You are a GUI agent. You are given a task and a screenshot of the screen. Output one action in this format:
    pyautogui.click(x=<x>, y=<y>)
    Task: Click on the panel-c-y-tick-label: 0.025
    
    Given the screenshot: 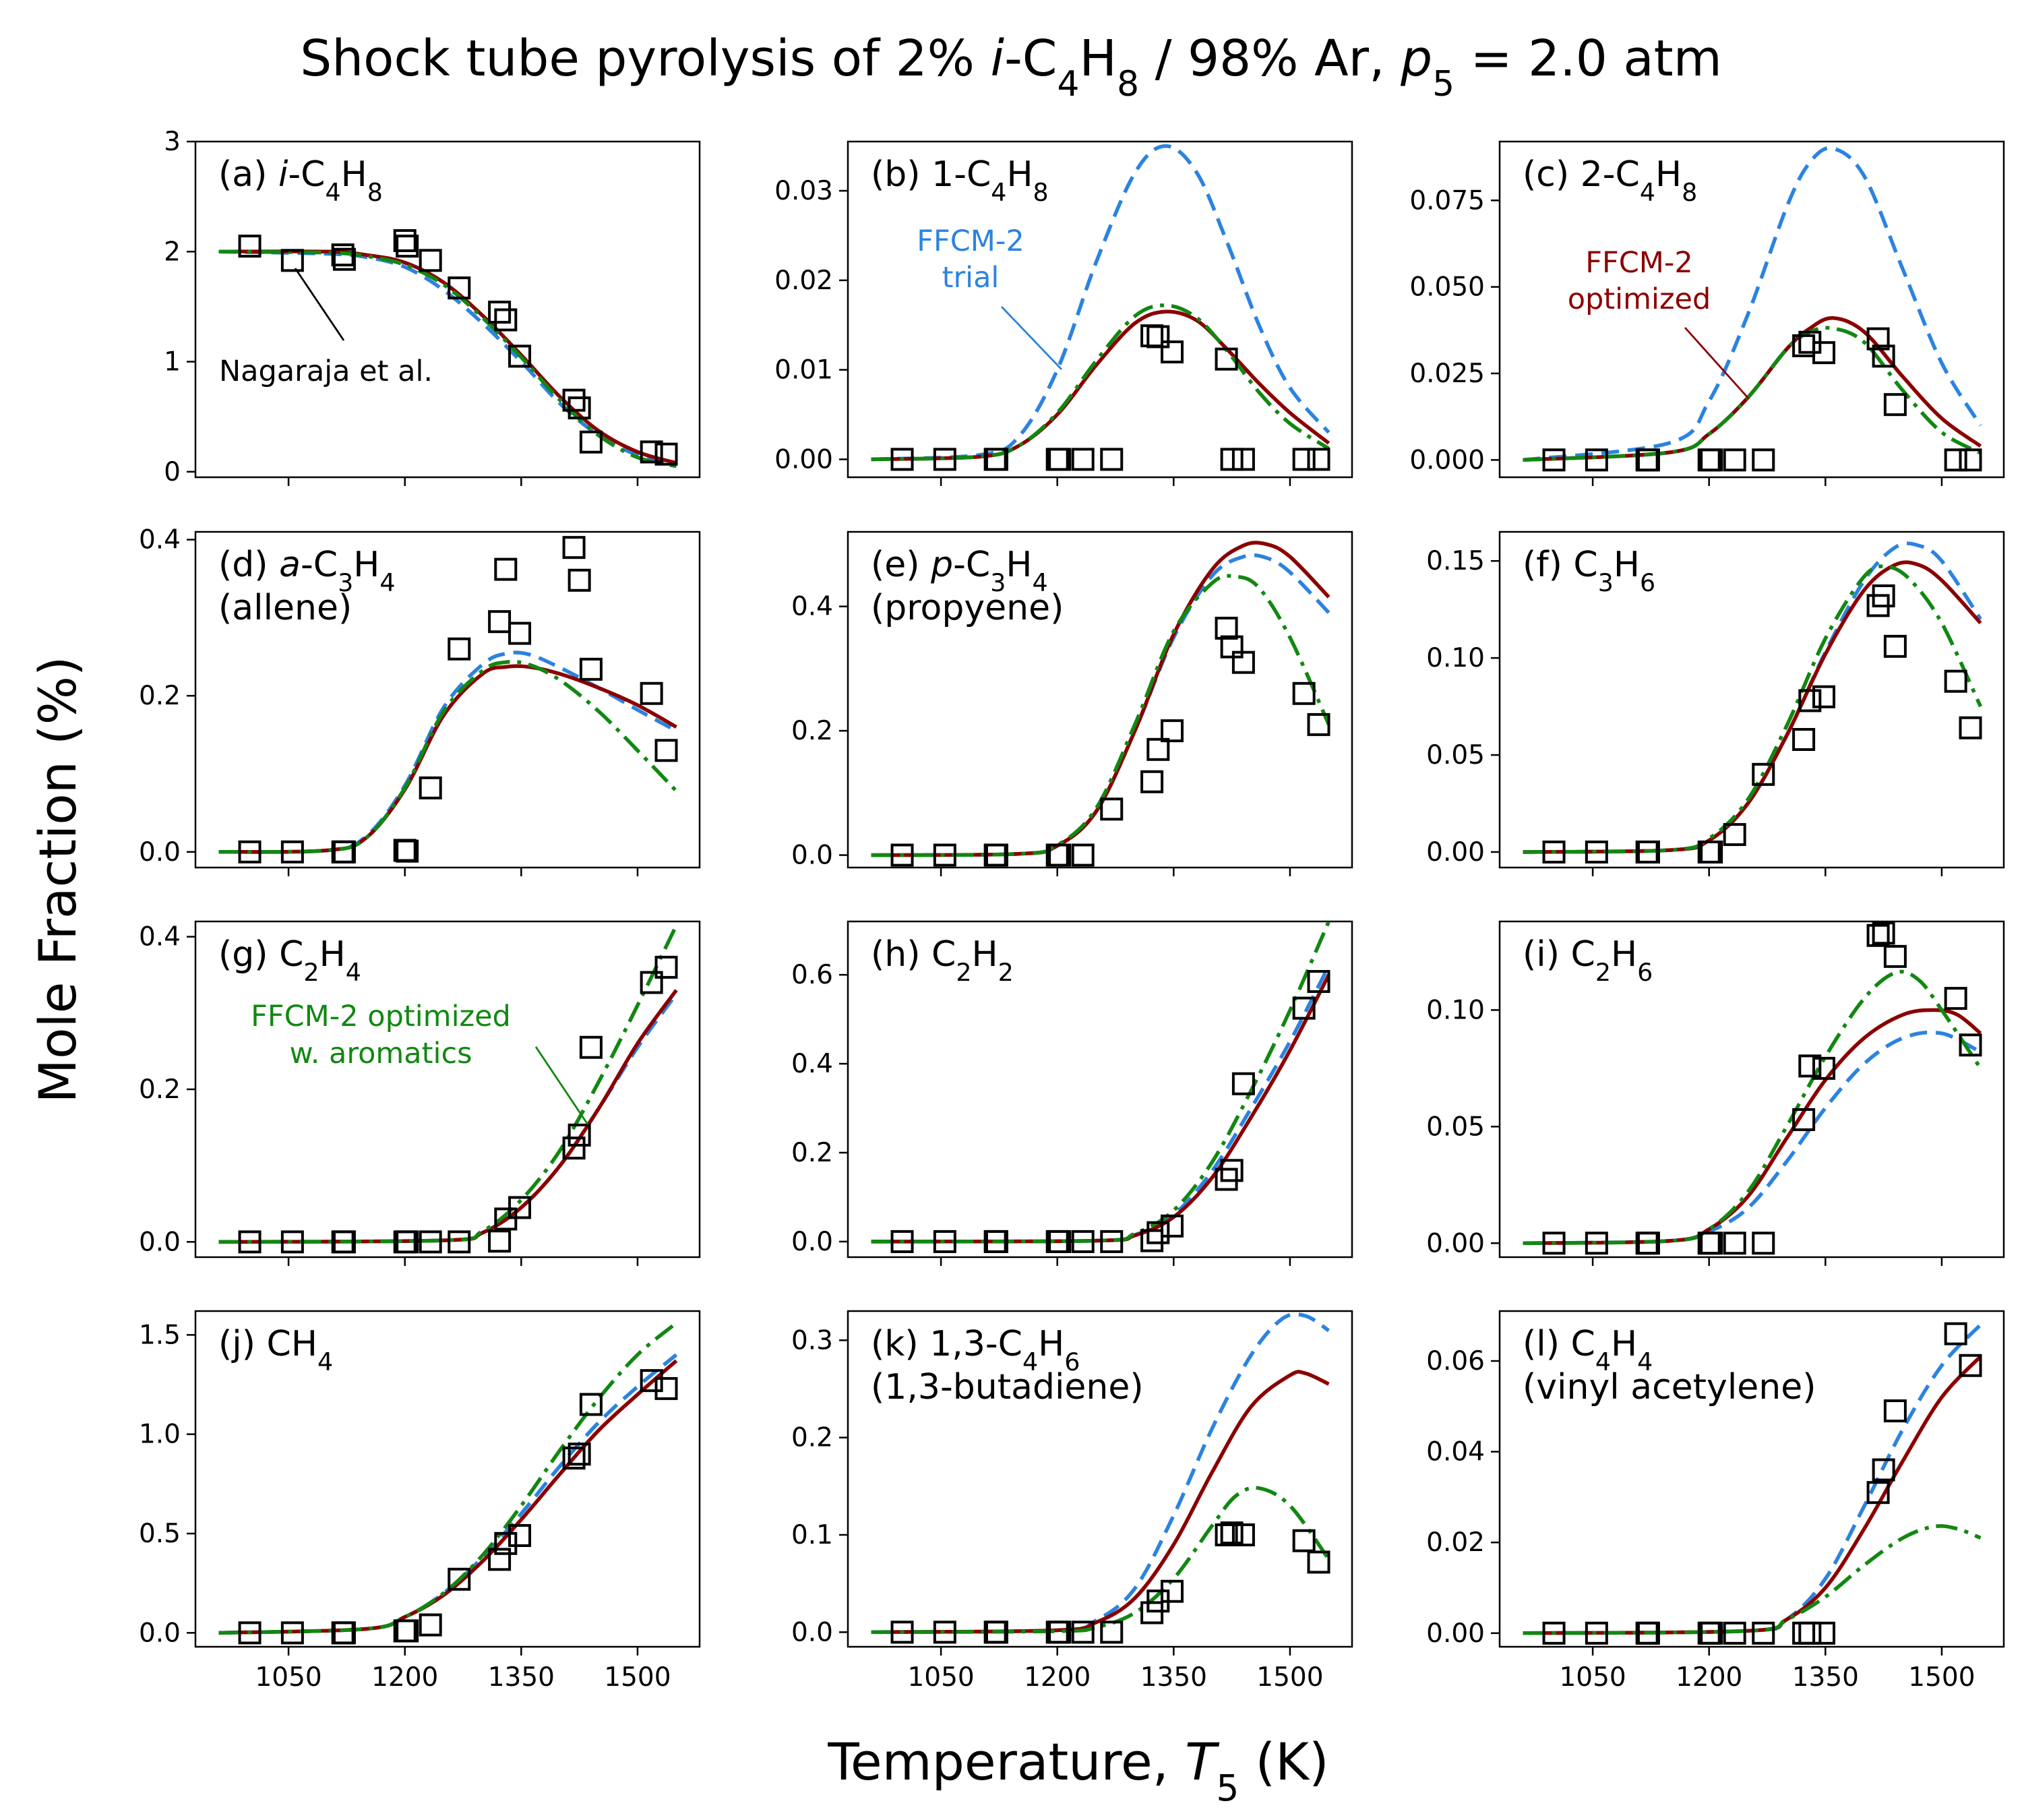 What is the action you would take?
    pyautogui.click(x=1447, y=374)
    